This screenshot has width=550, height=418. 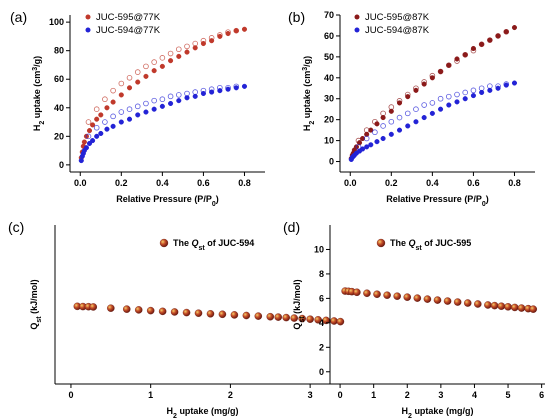 What do you see at coordinates (432, 183) in the screenshot?
I see `x-tick-label: 0.4` at bounding box center [432, 183].